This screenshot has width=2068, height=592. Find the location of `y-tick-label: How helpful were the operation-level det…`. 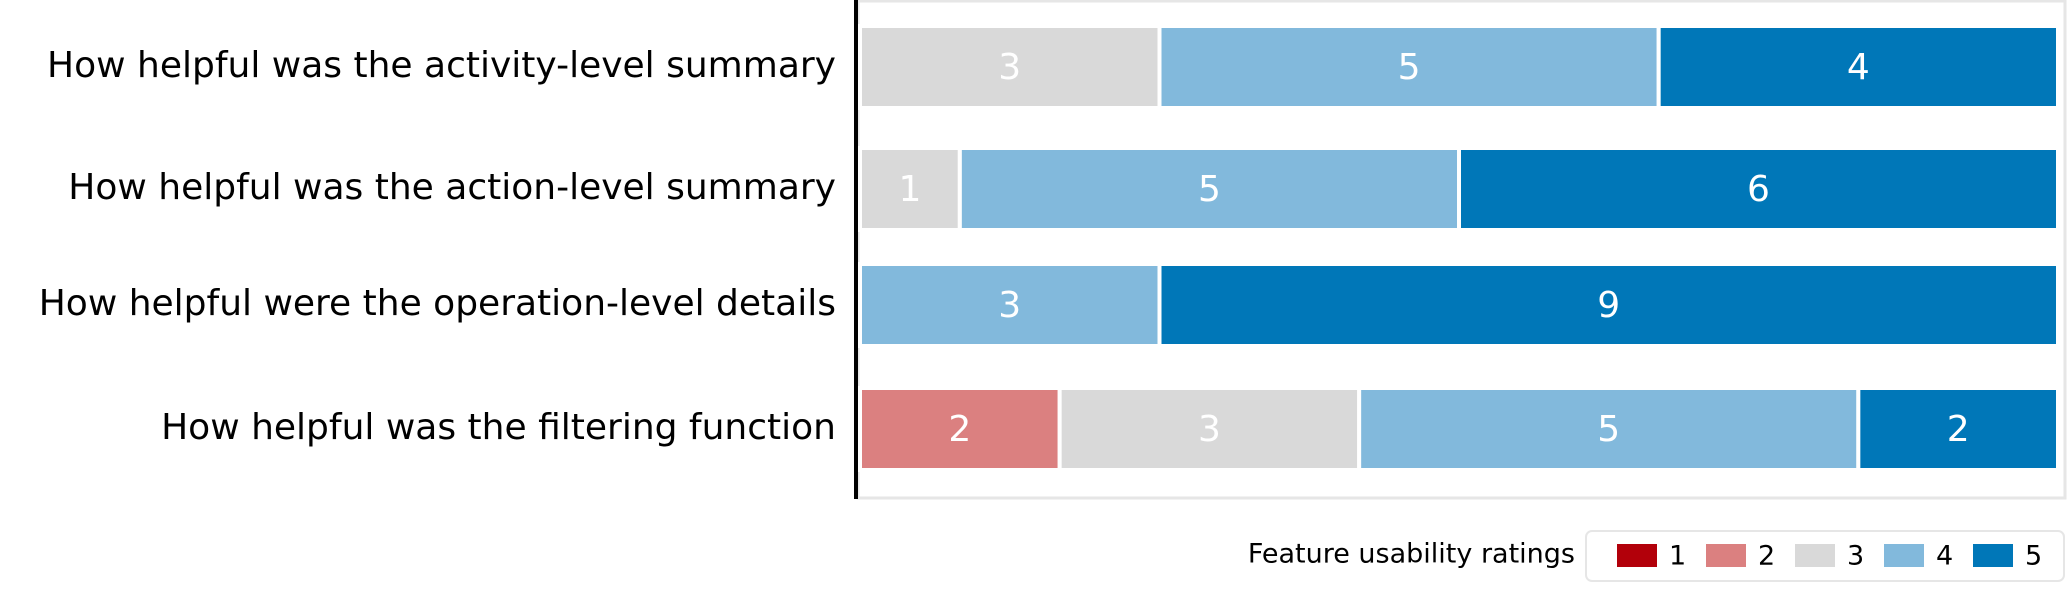

y-tick-label: How helpful were the operation-level det… is located at coordinates (437, 303).